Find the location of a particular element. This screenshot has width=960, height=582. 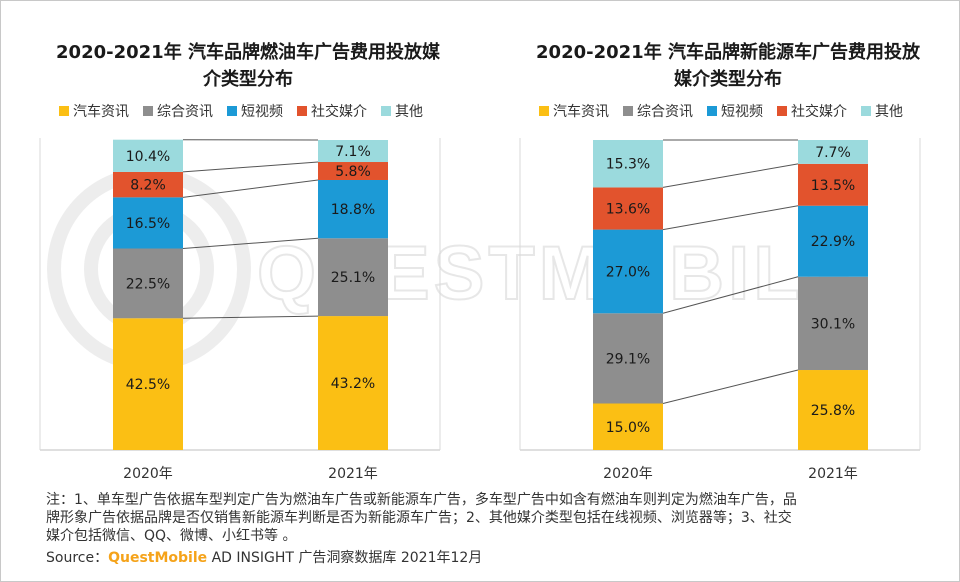

bar-value-label: 25.8% is located at coordinates (833, 411).